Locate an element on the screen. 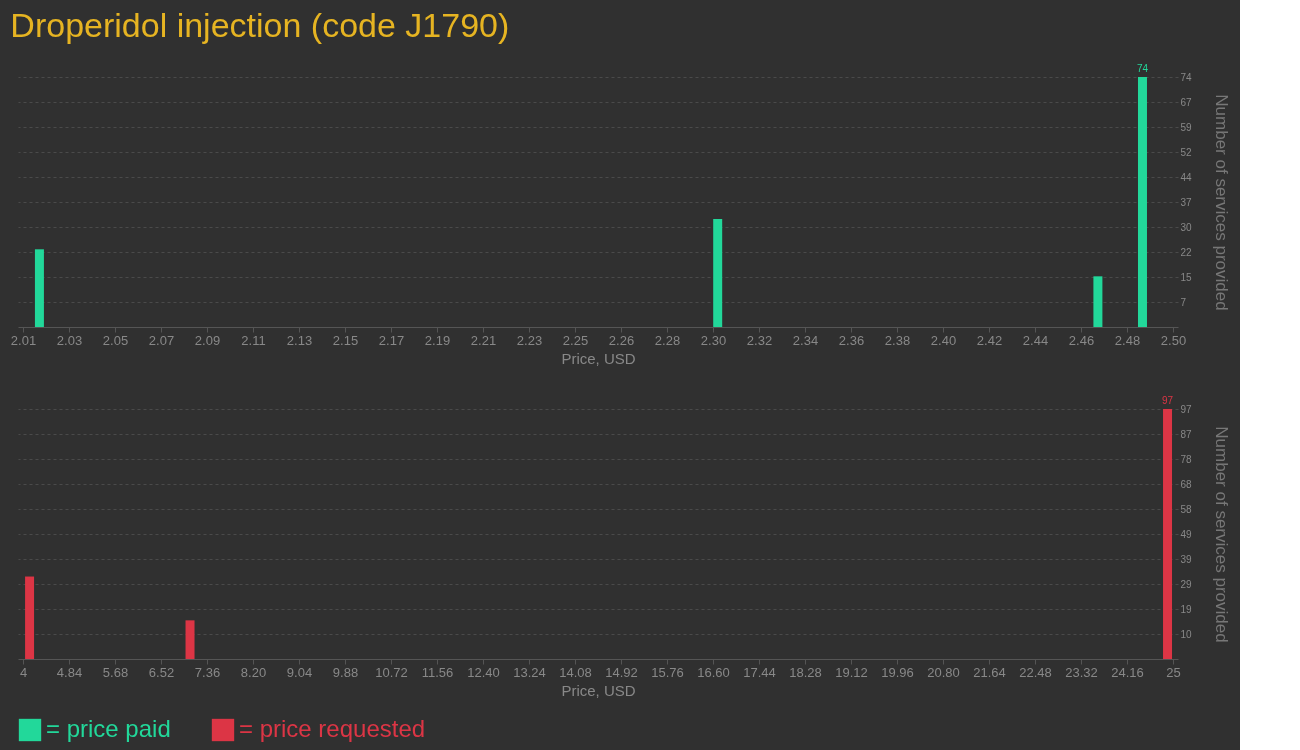 Image resolution: width=1300 pixels, height=750 pixels. x-tick-label: 2.30 is located at coordinates (713, 340).